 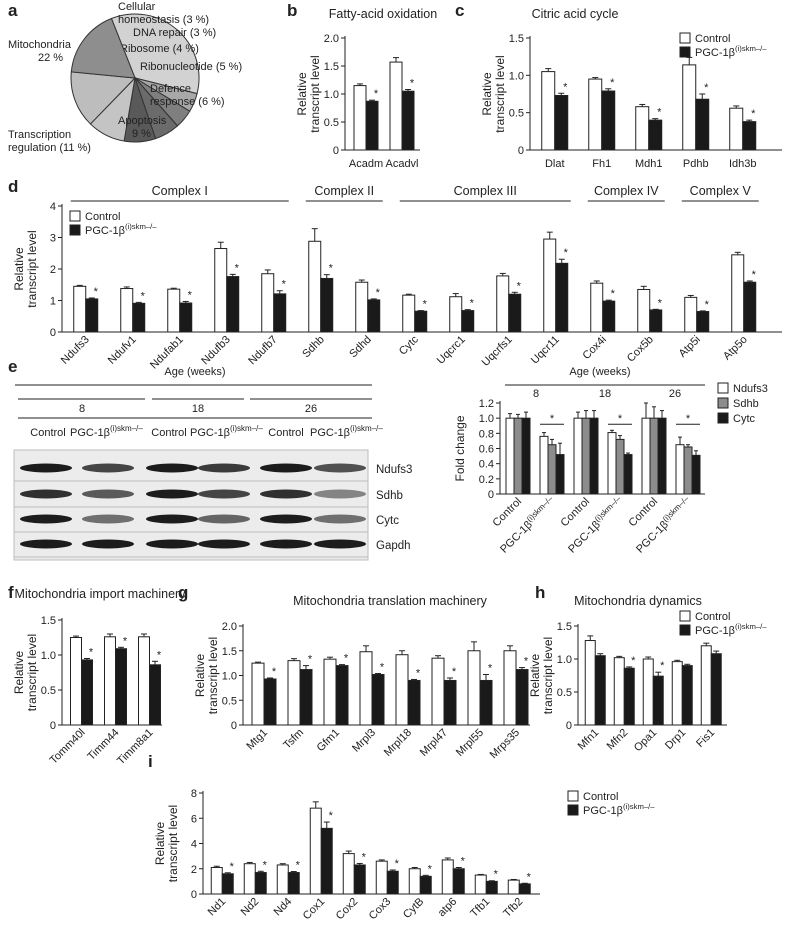 I want to click on y-tick-label-e: 0.8, so click(x=486, y=434).